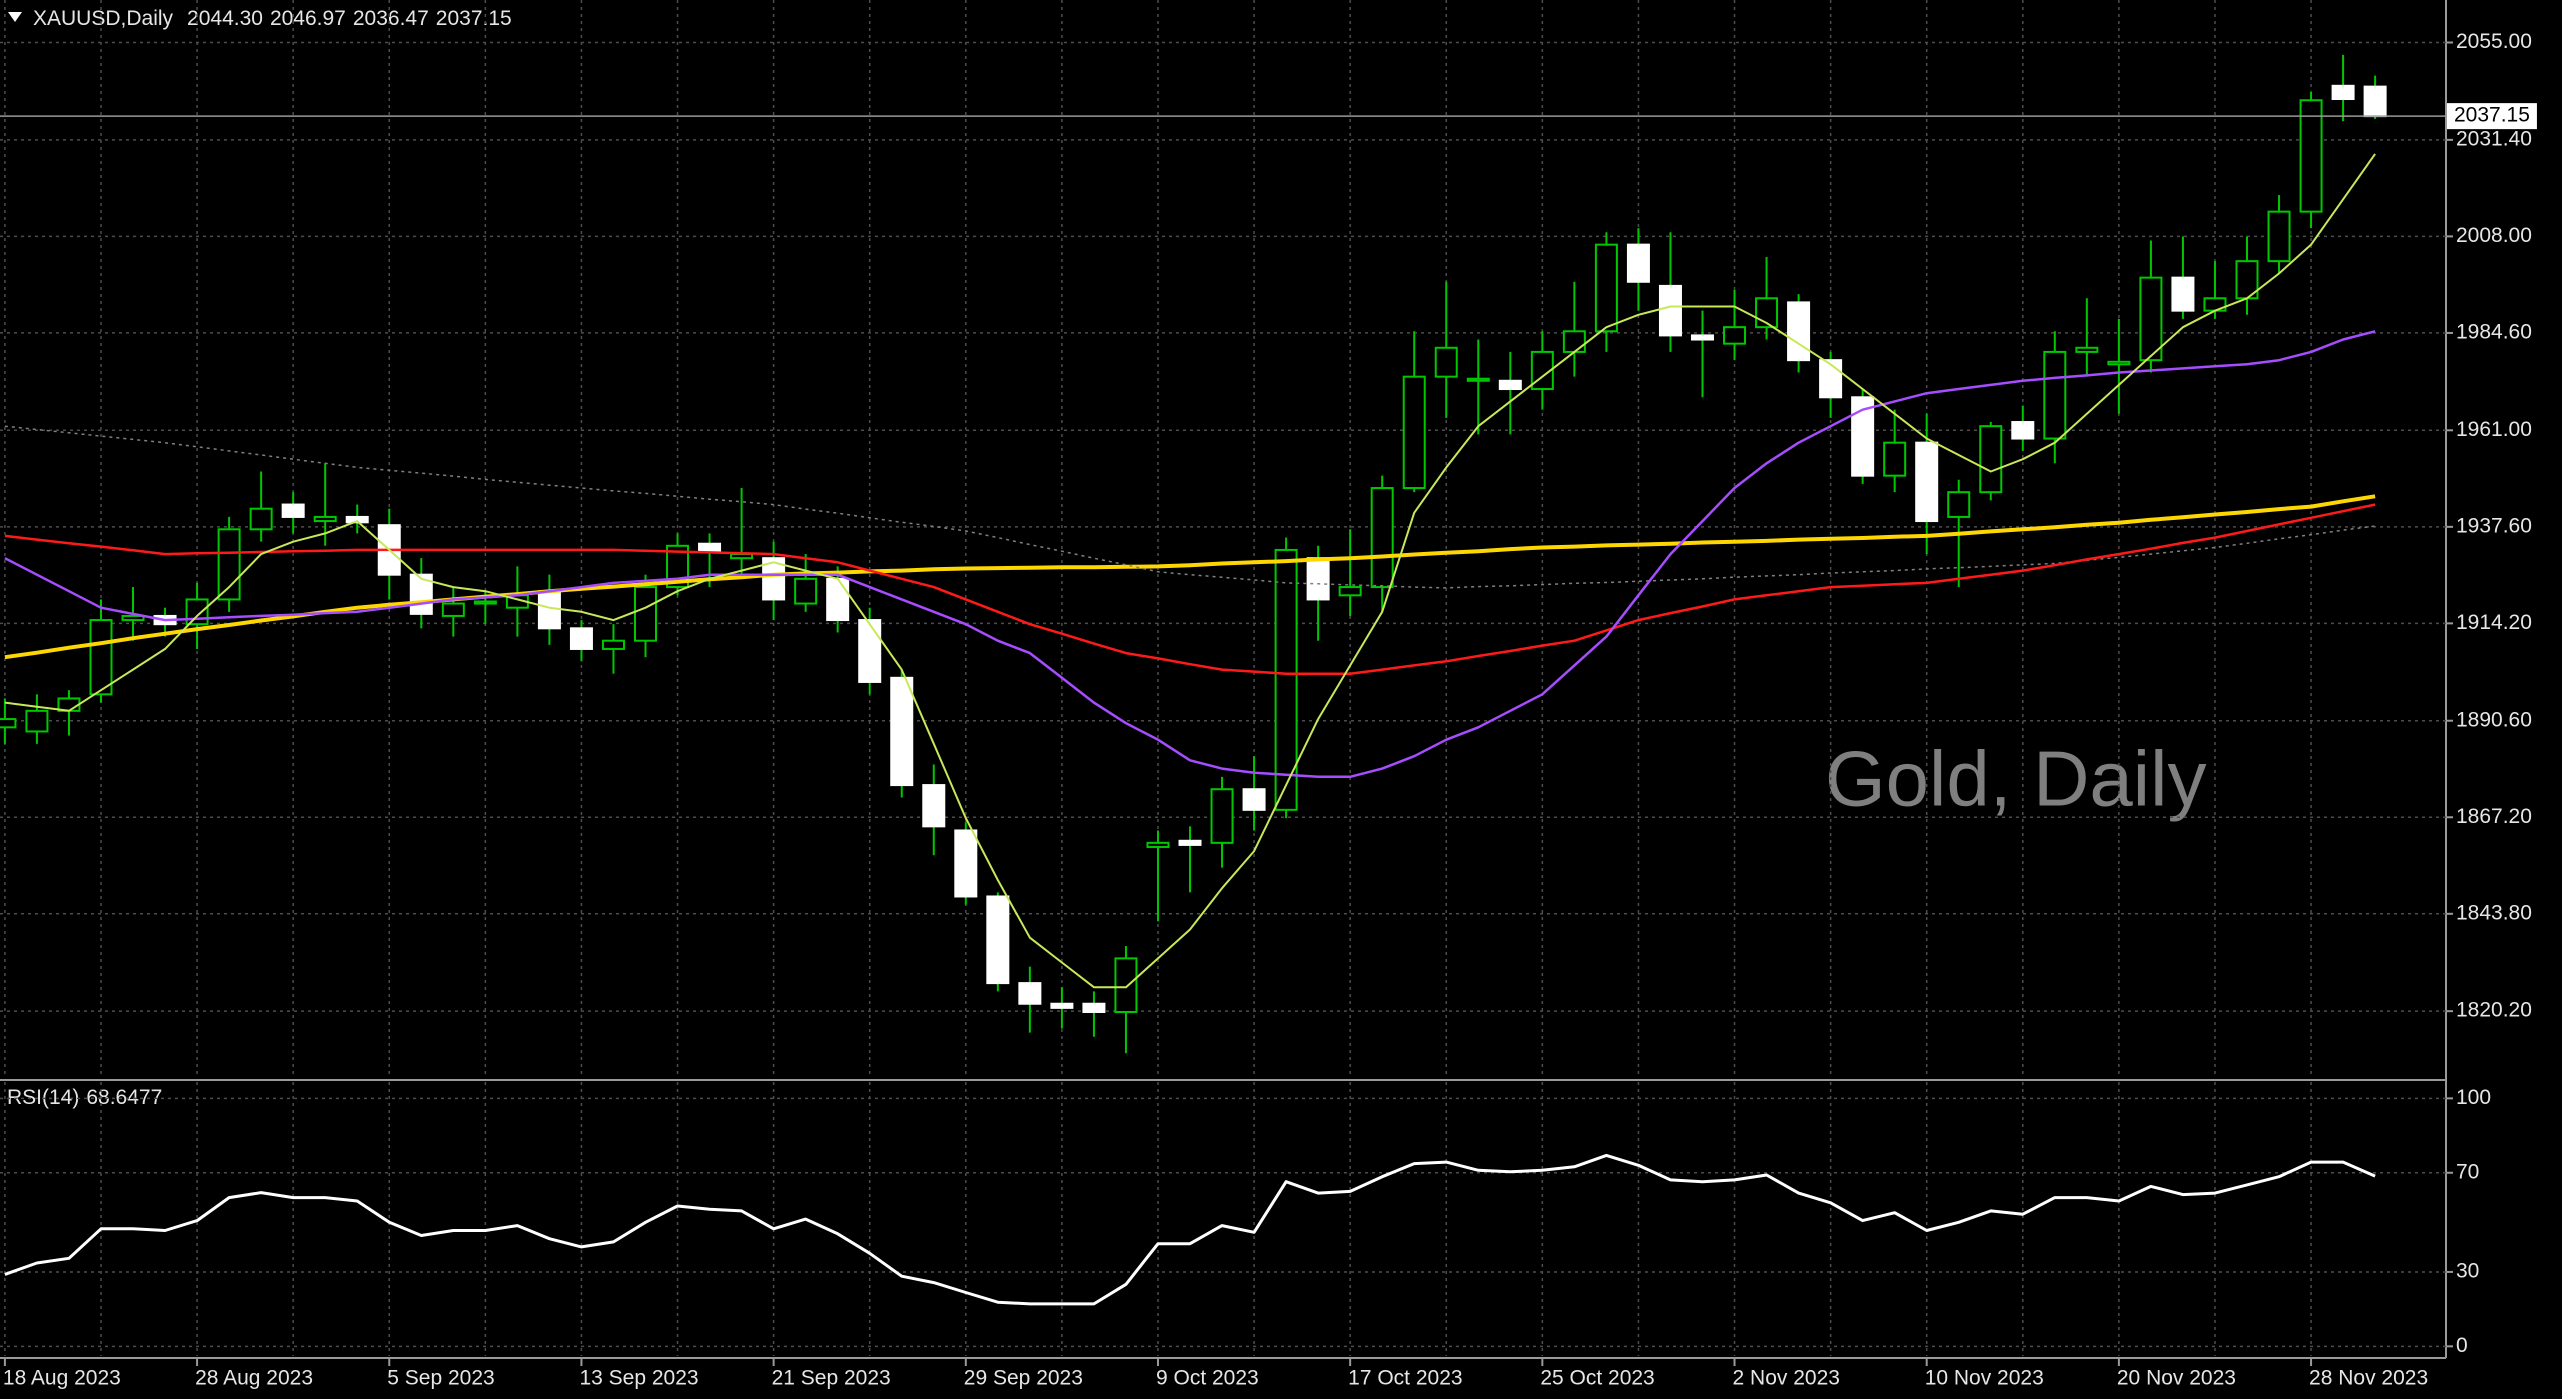 Image resolution: width=2562 pixels, height=1399 pixels. What do you see at coordinates (440, 1378) in the screenshot?
I see `x-tick-label: 5 Sep 2023` at bounding box center [440, 1378].